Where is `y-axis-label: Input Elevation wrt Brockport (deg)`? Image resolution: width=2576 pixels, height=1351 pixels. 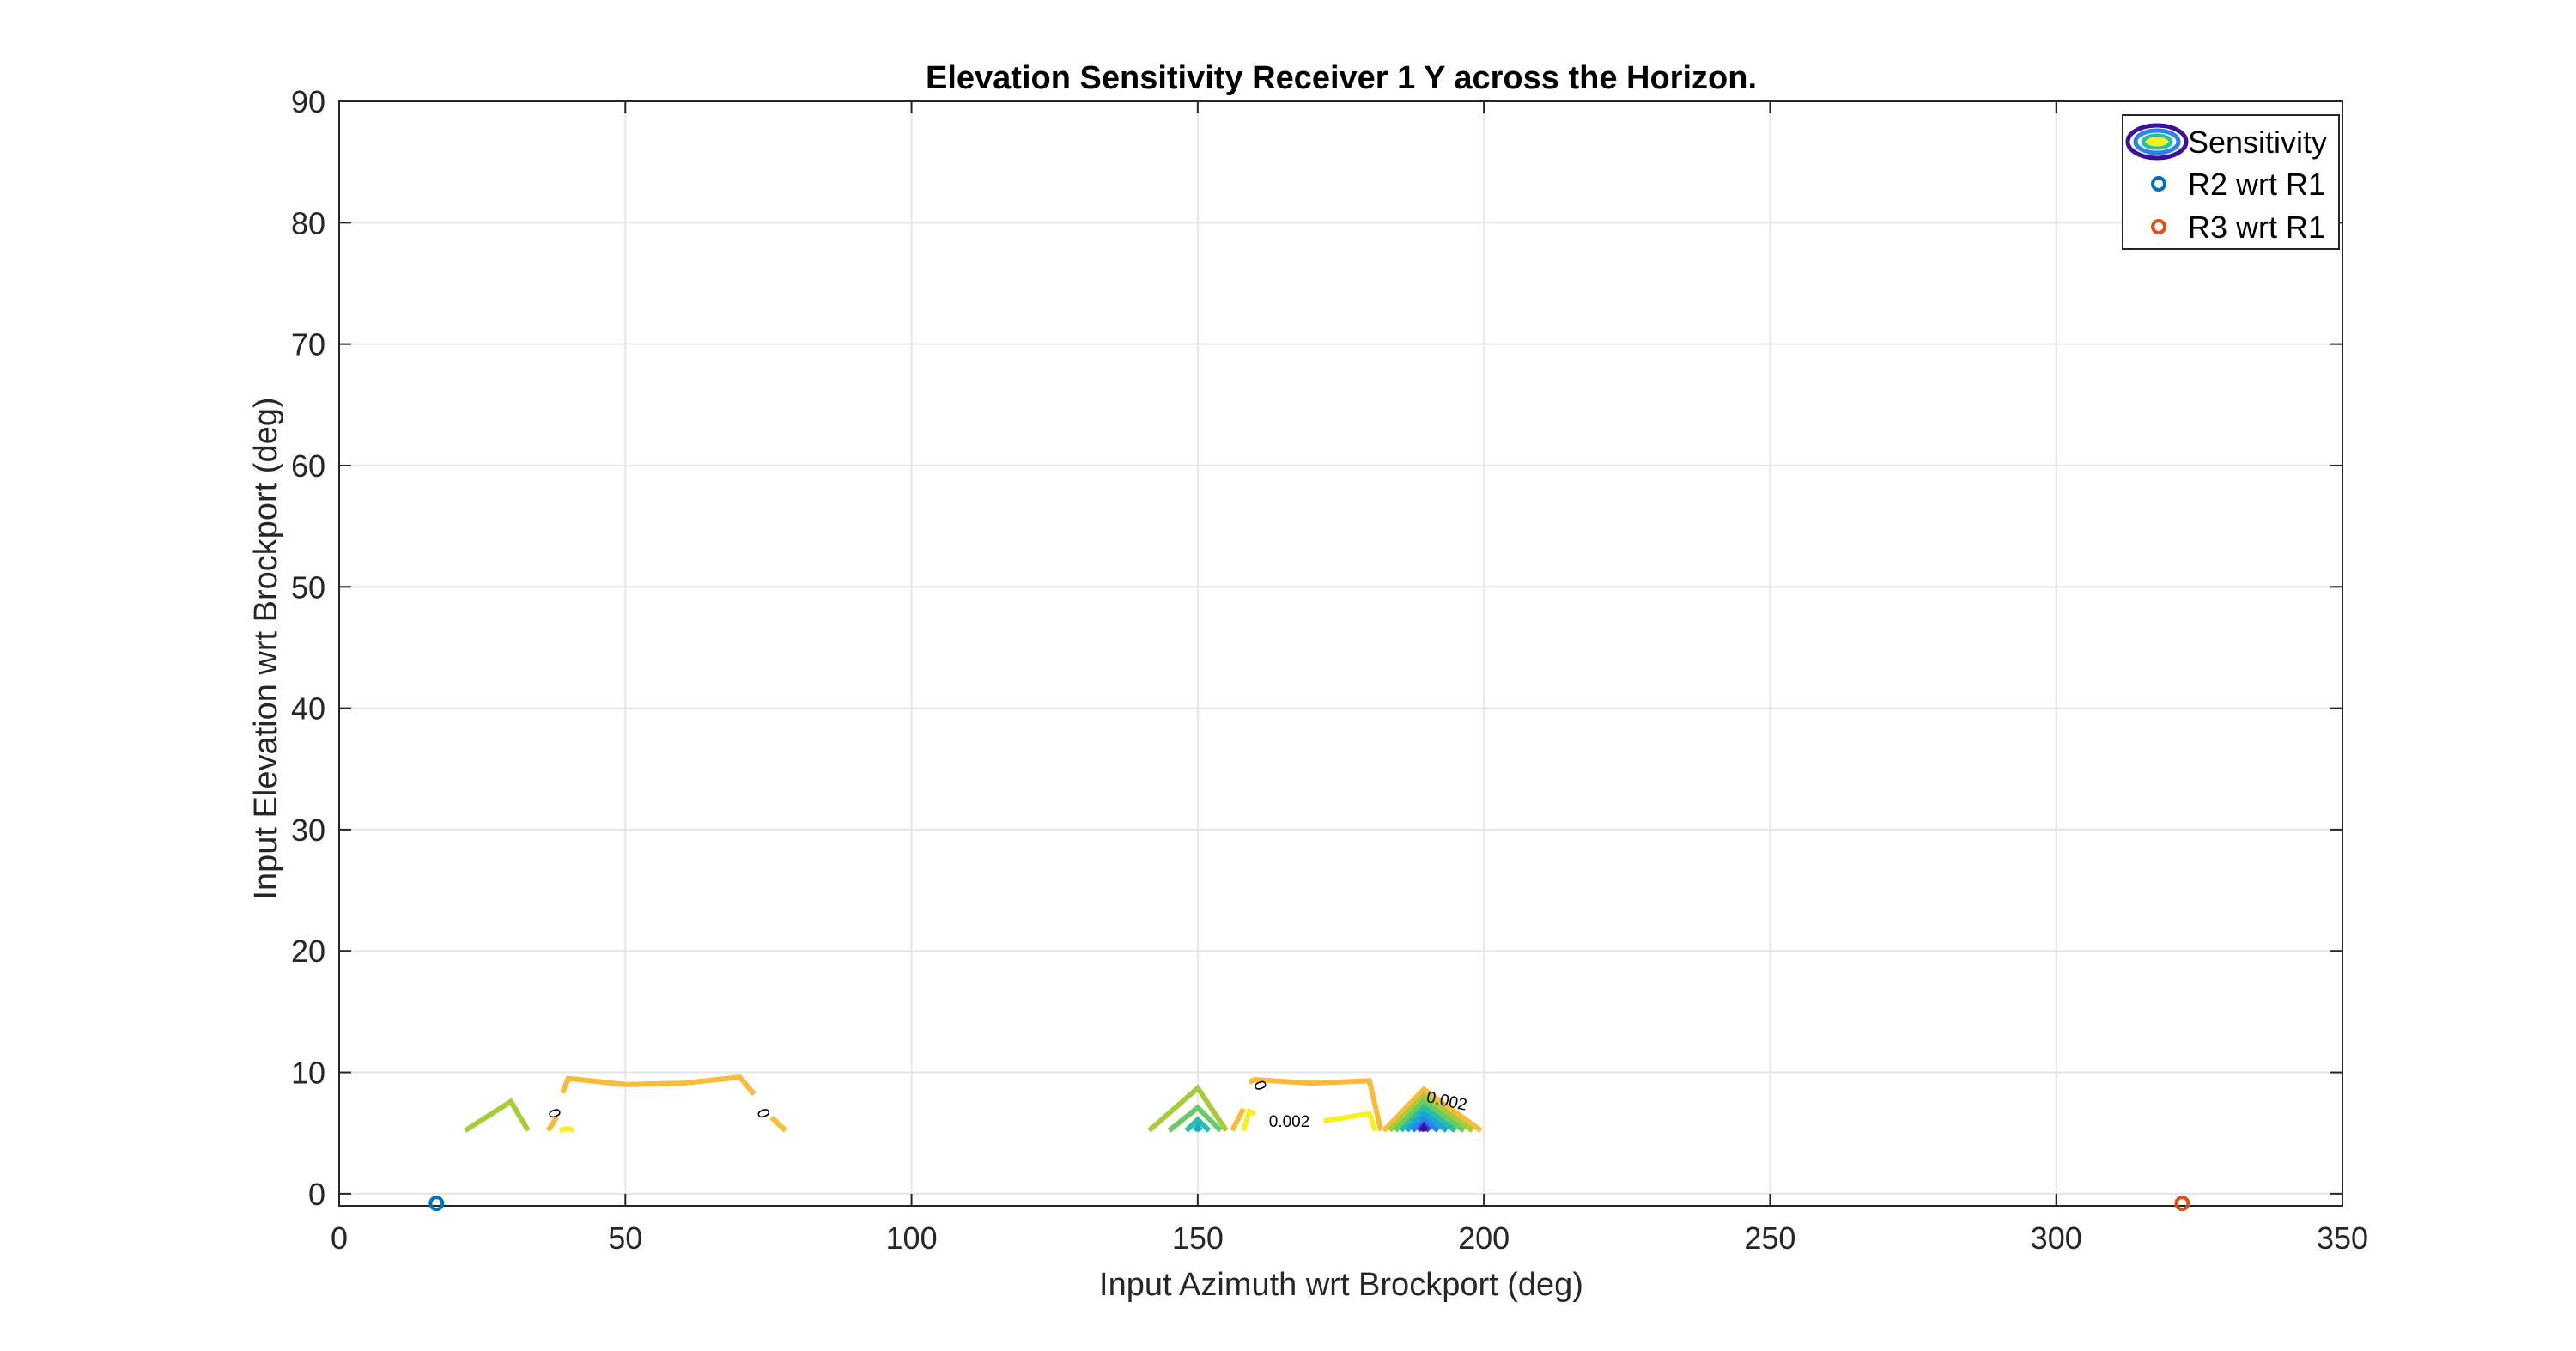 y-axis-label: Input Elevation wrt Brockport (deg) is located at coordinates (266, 648).